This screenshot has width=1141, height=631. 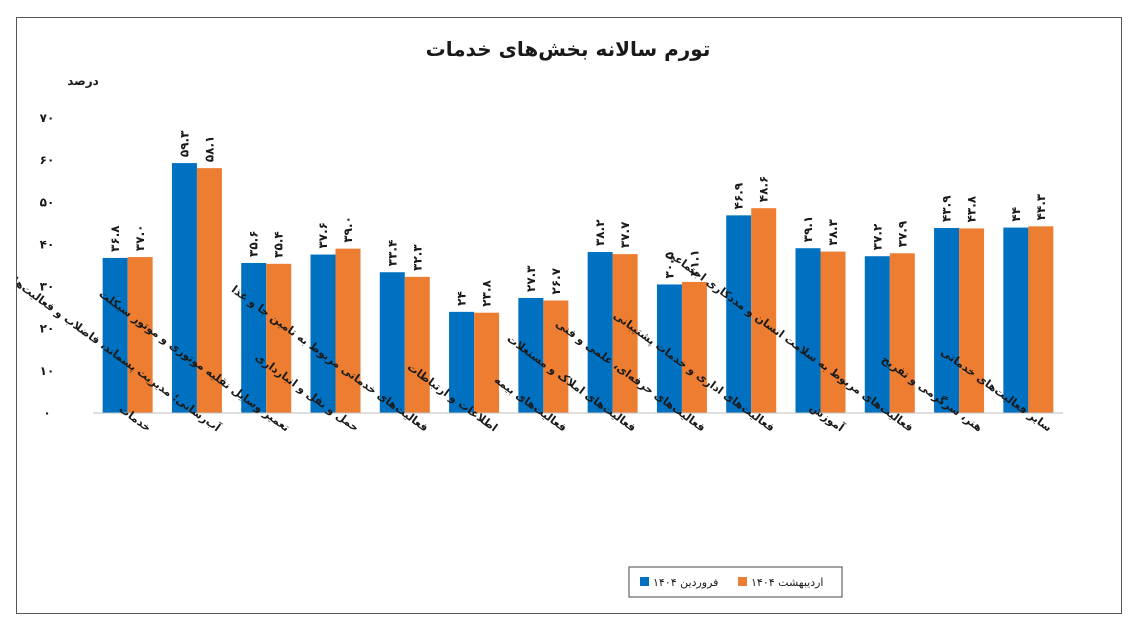 I want to click on data-label: ۴۸.۶, so click(x=764, y=189).